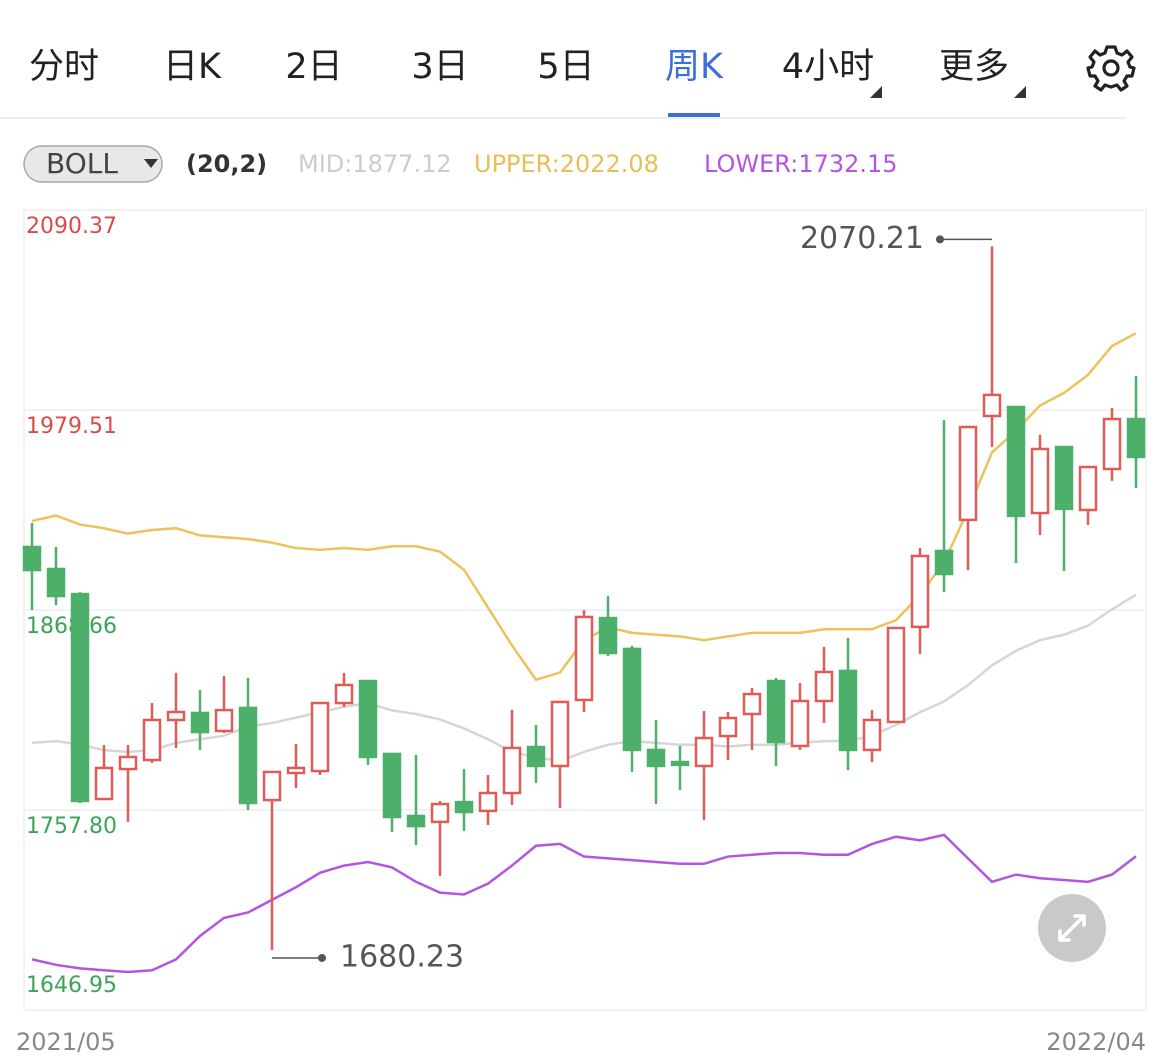 The height and width of the screenshot is (1056, 1170). I want to click on indicator-selector, so click(93, 164).